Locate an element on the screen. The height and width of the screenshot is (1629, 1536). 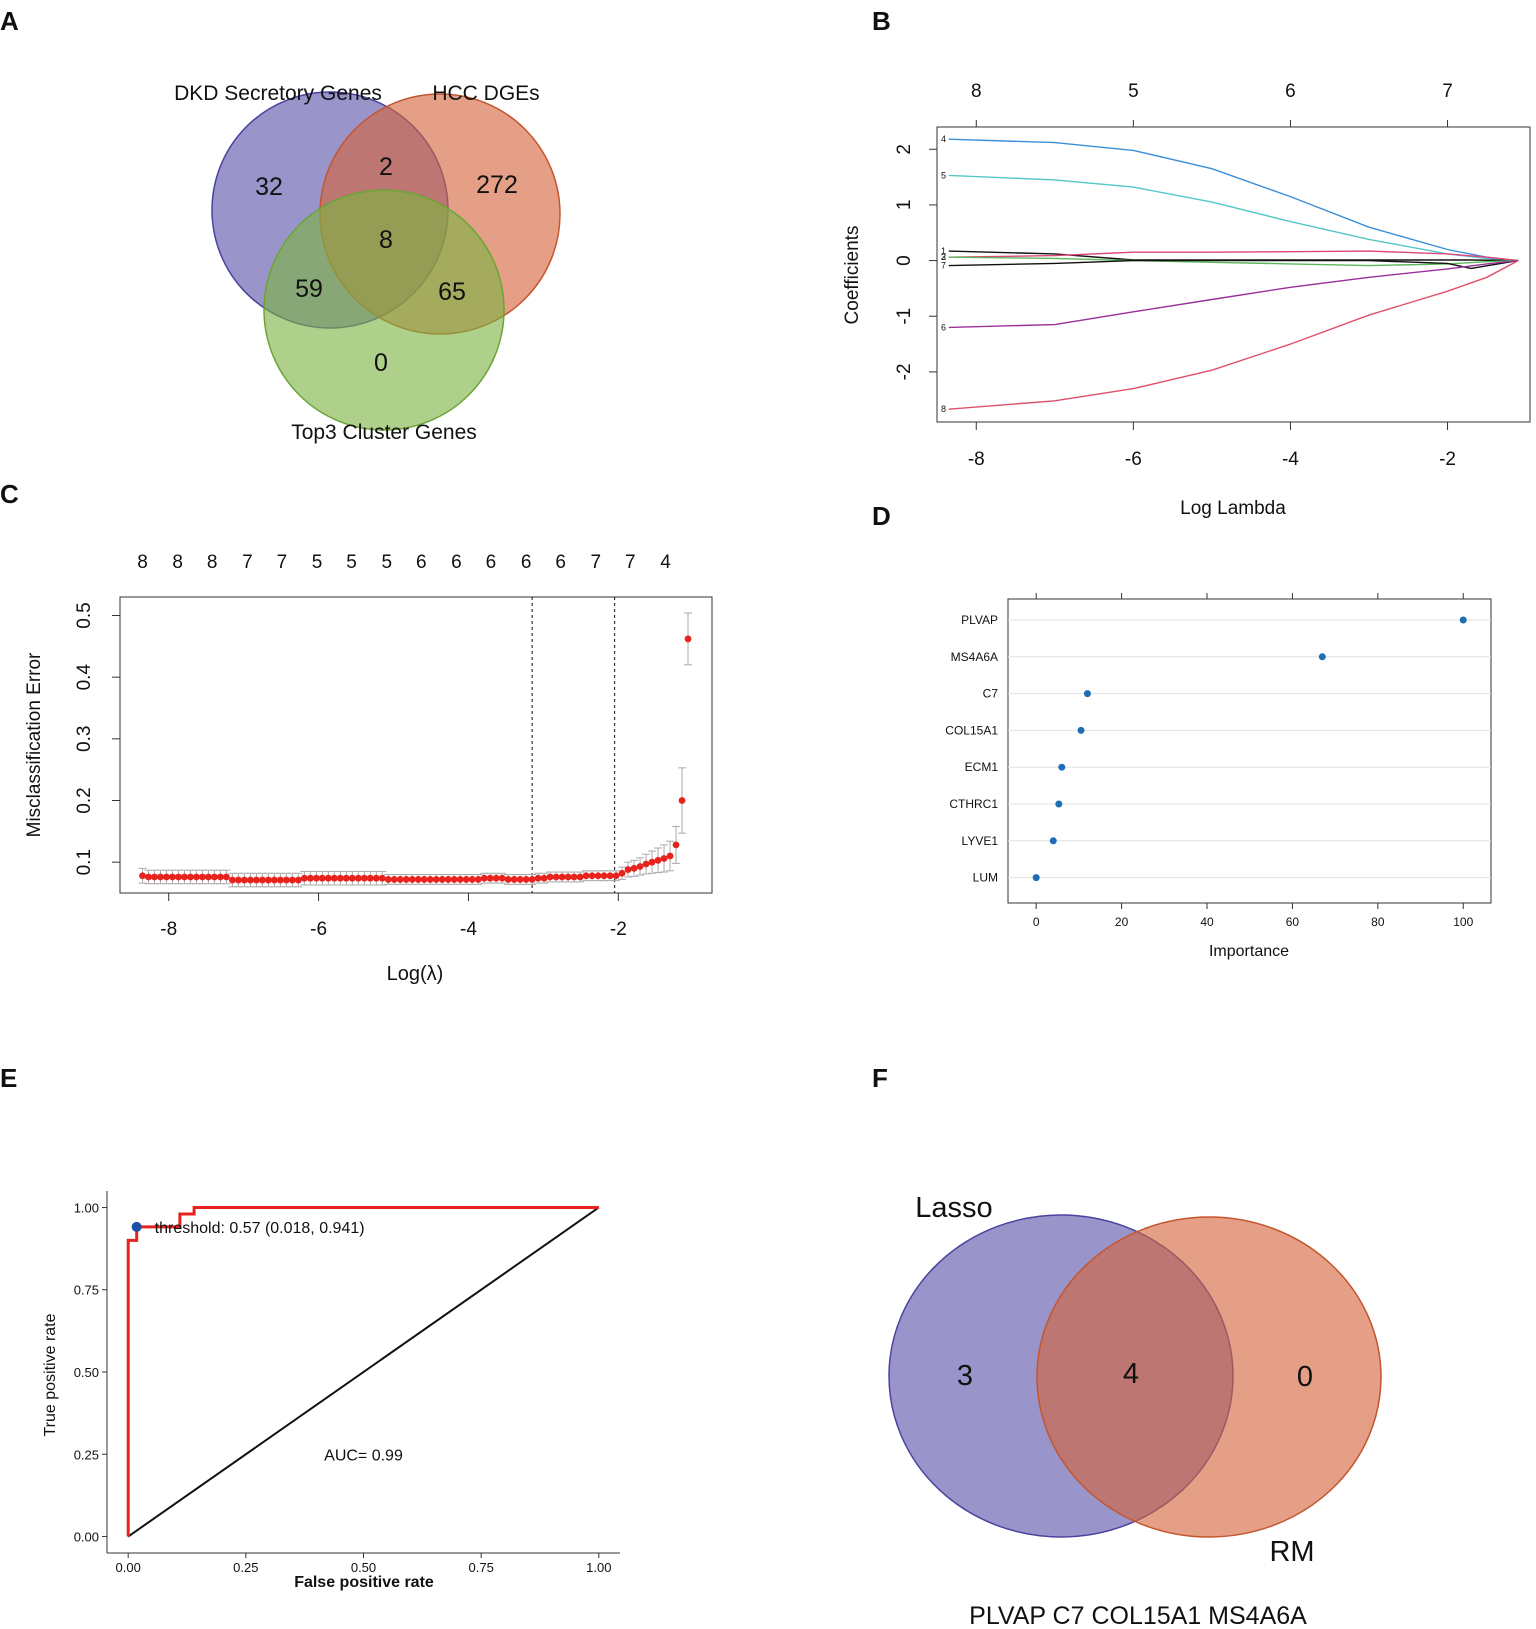
panel-c-xtick-label: -6 is located at coordinates (318, 929).